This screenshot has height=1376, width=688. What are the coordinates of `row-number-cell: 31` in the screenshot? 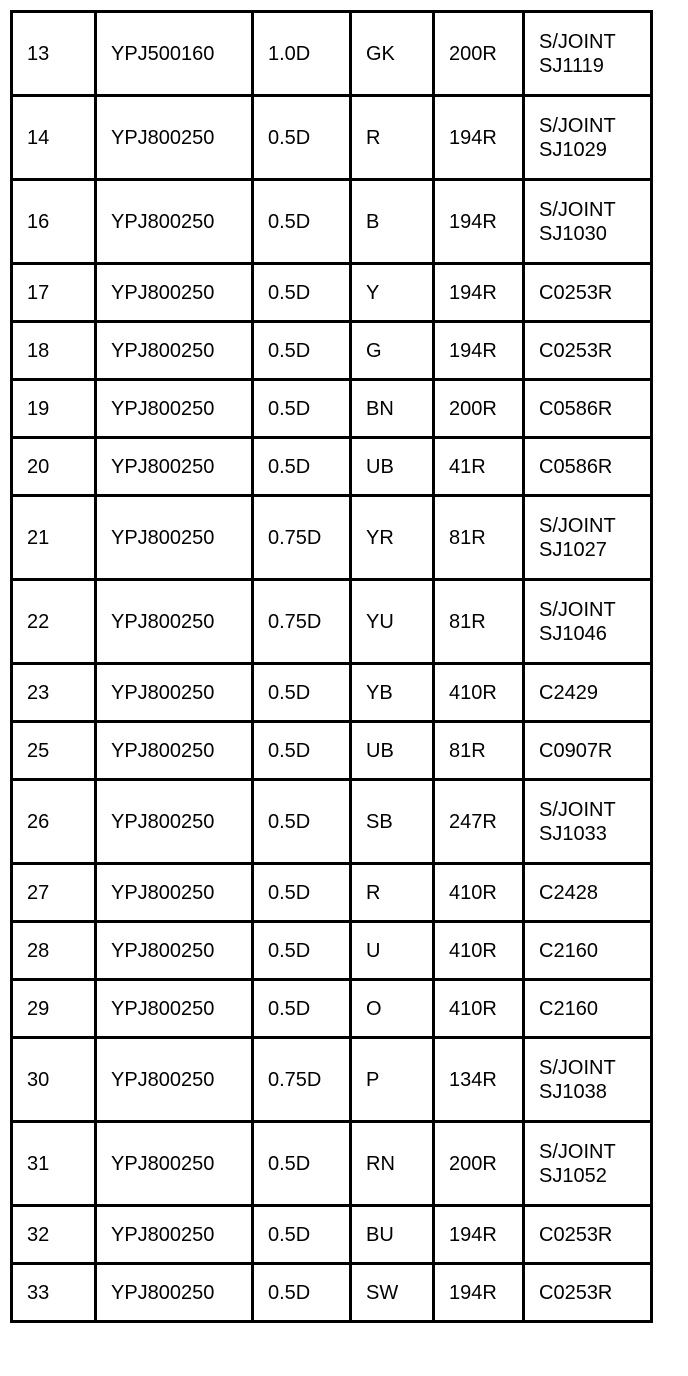 It's located at (53, 1163).